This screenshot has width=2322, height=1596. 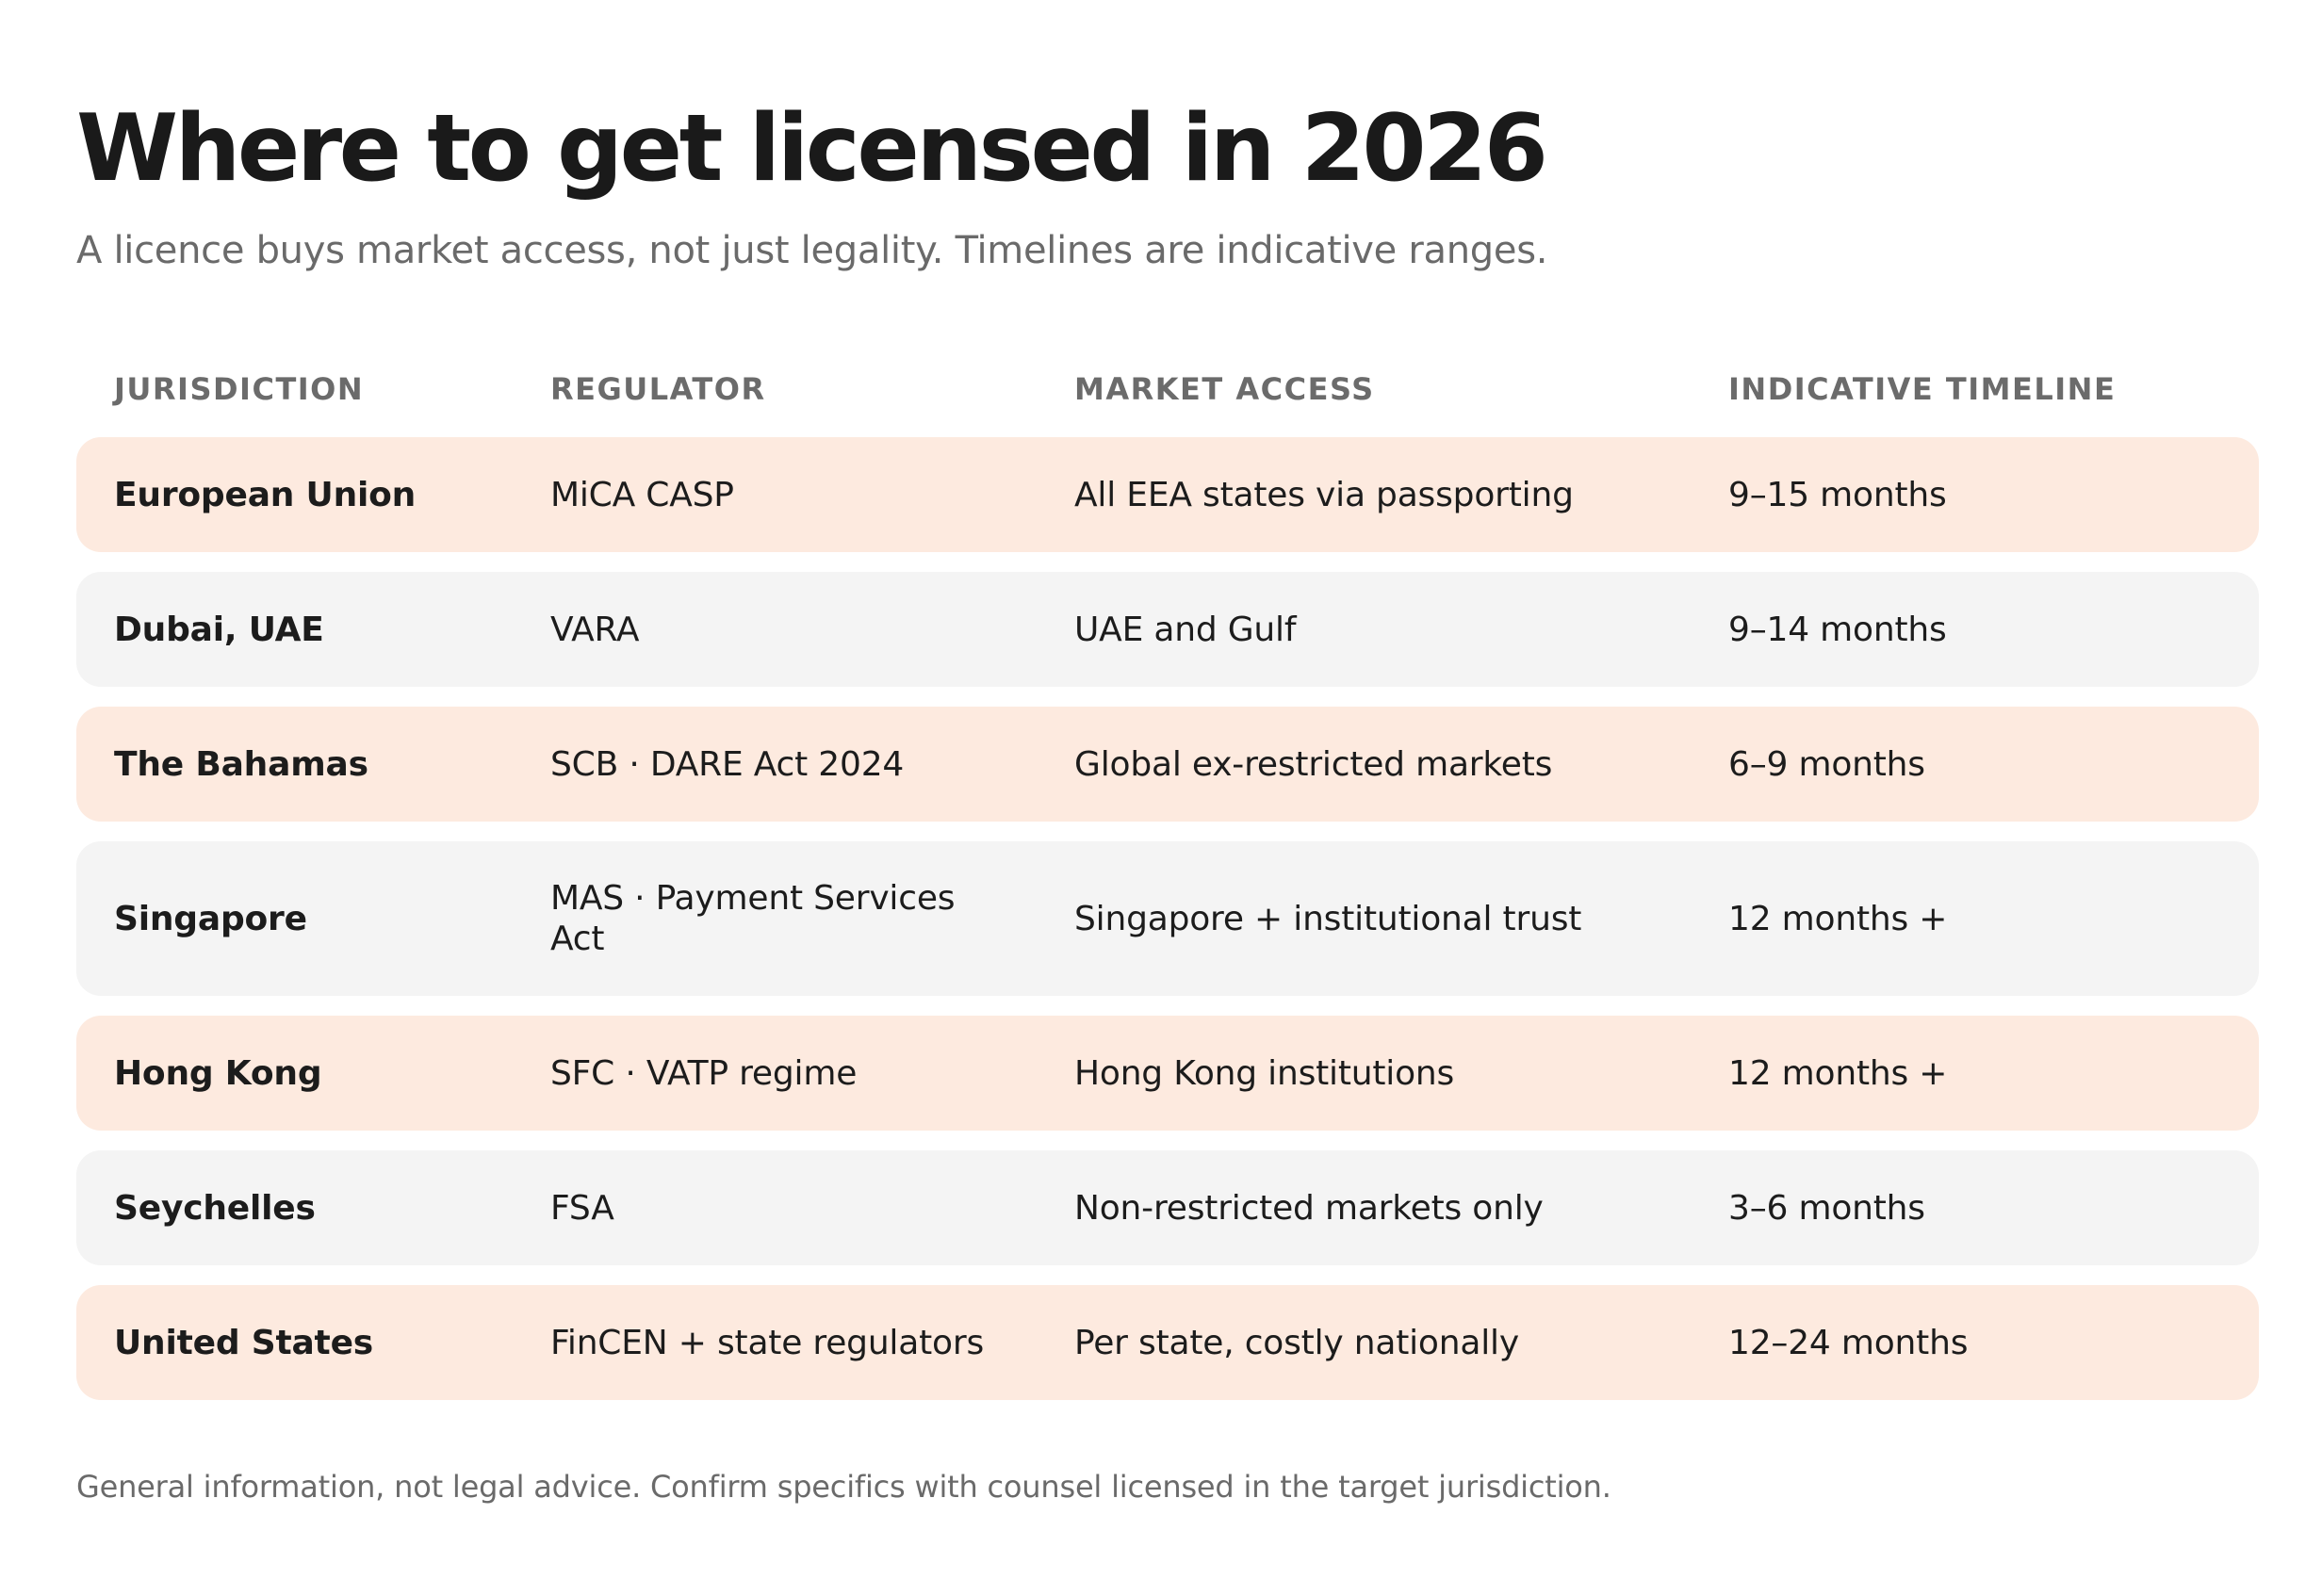 What do you see at coordinates (1922, 389) in the screenshot?
I see `header-timeline: INDICATIVE TIMELINE` at bounding box center [1922, 389].